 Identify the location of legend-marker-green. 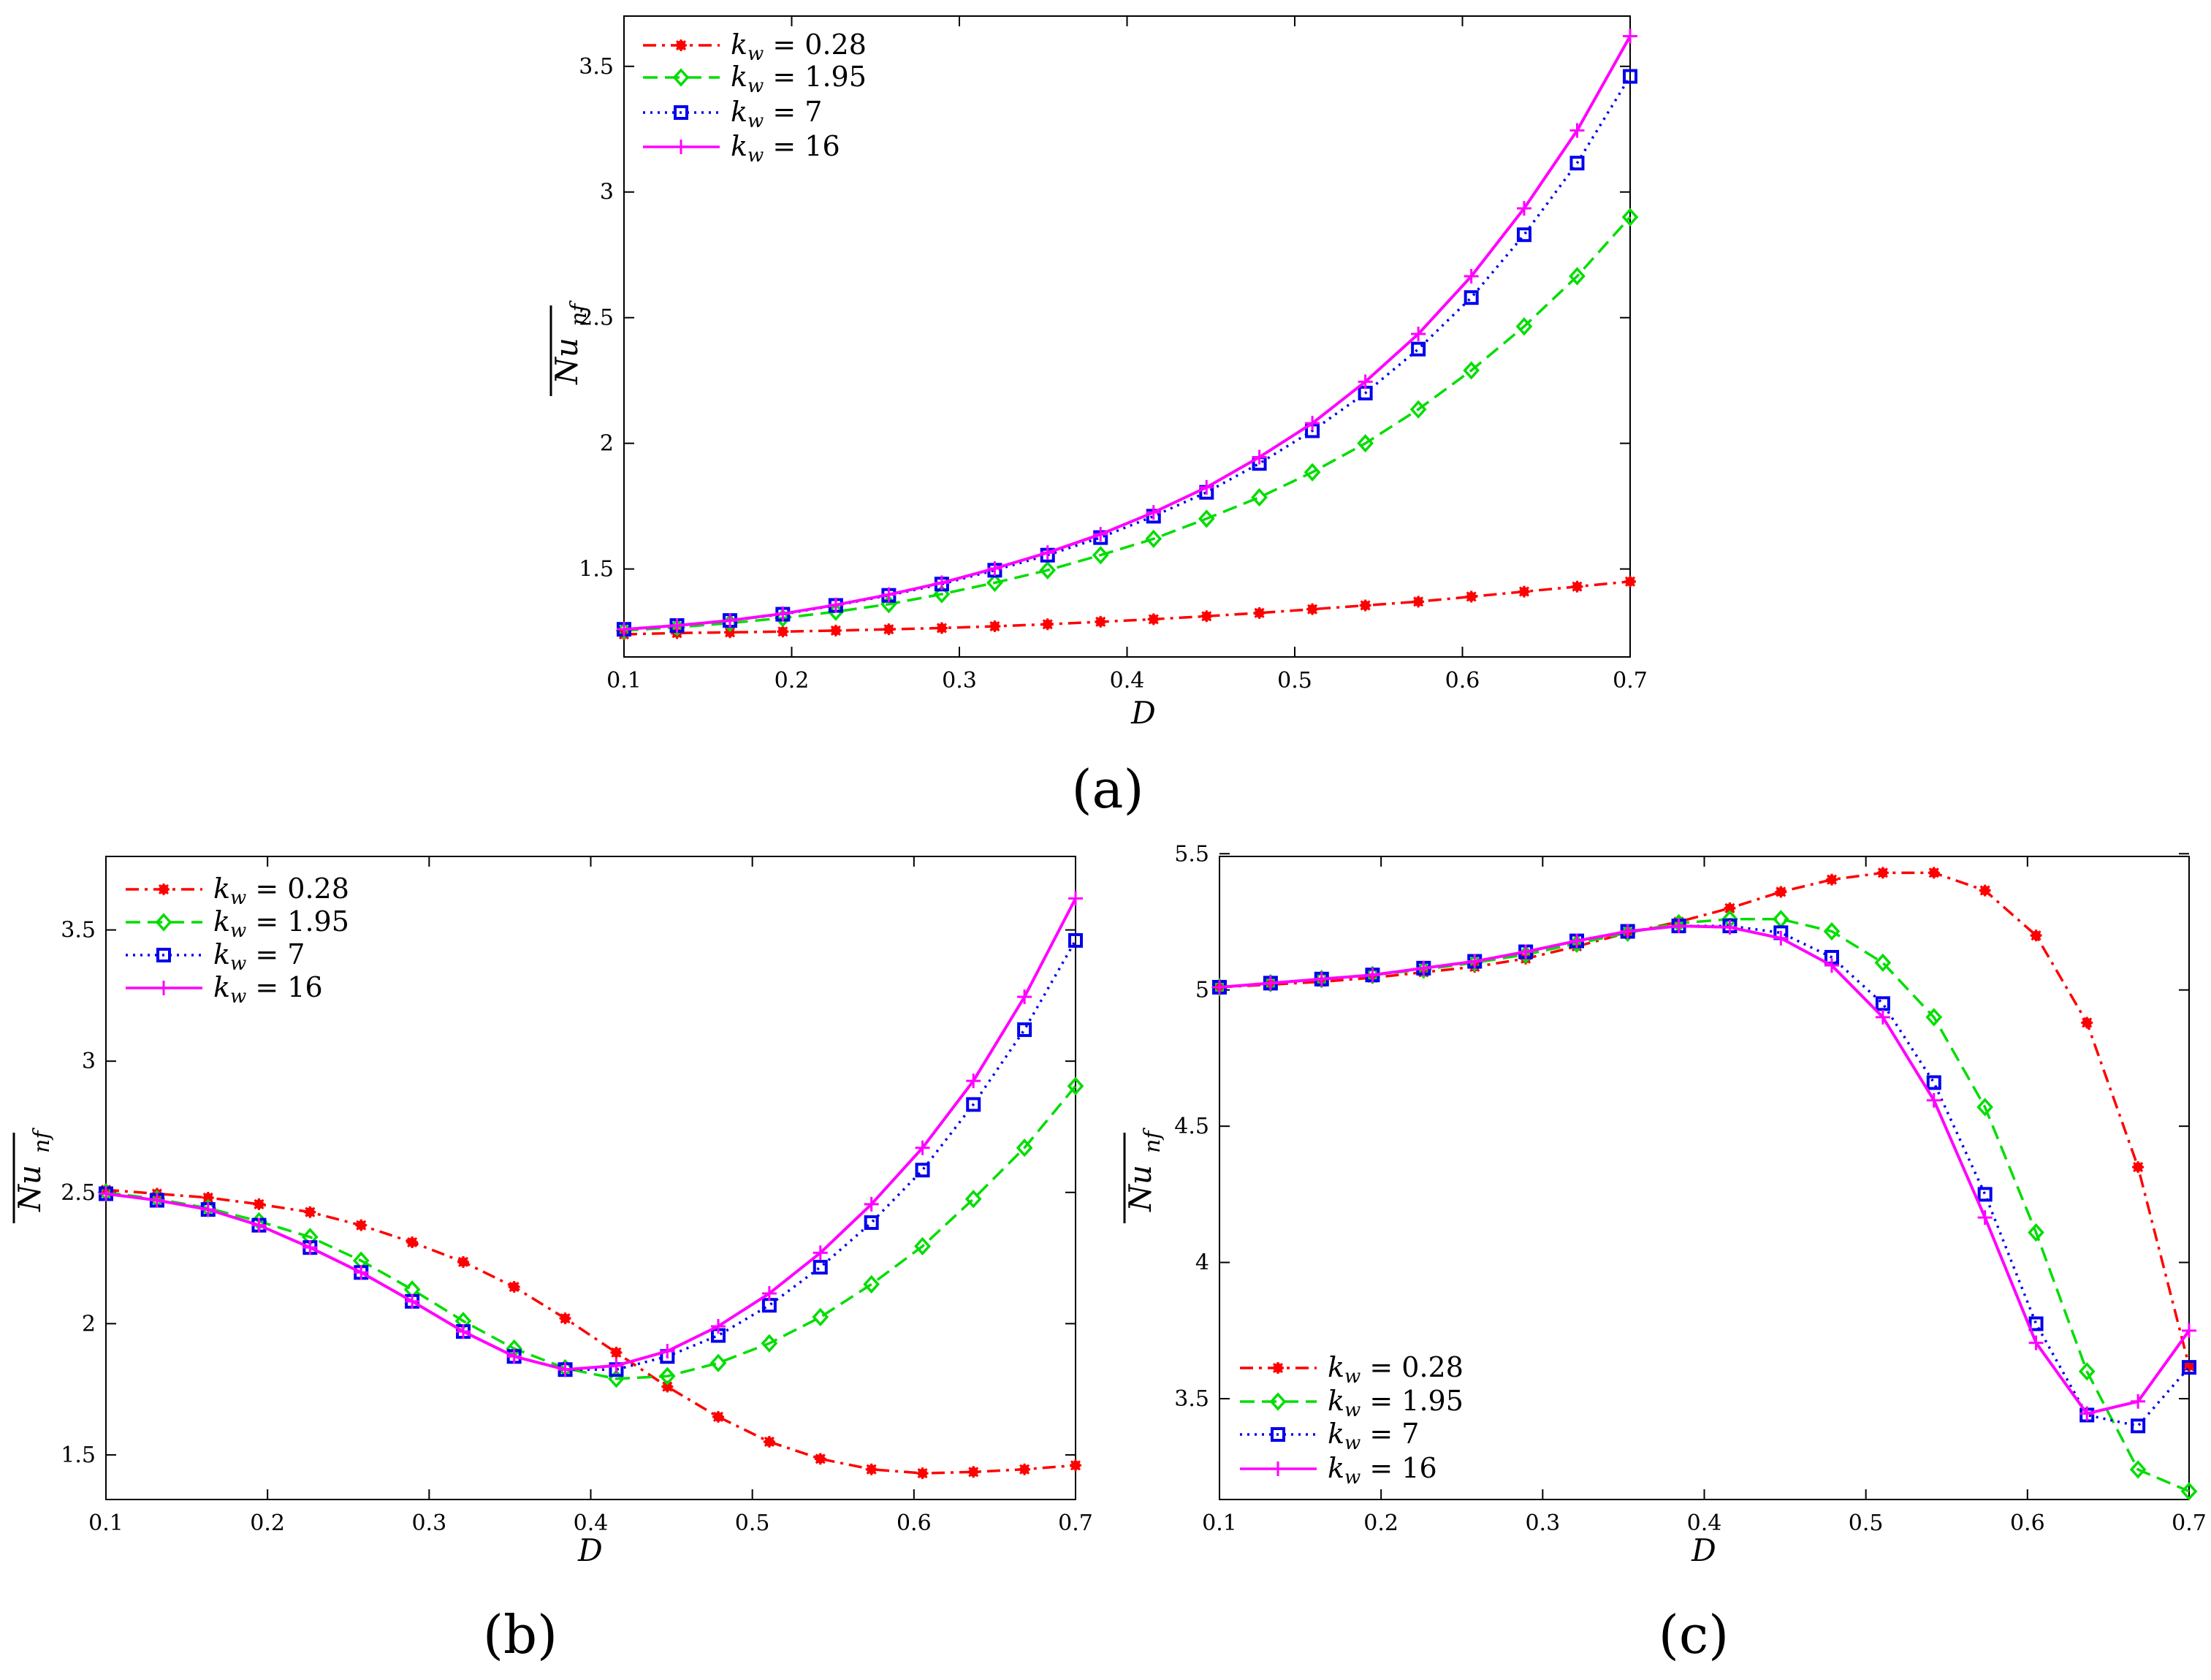
(164, 922).